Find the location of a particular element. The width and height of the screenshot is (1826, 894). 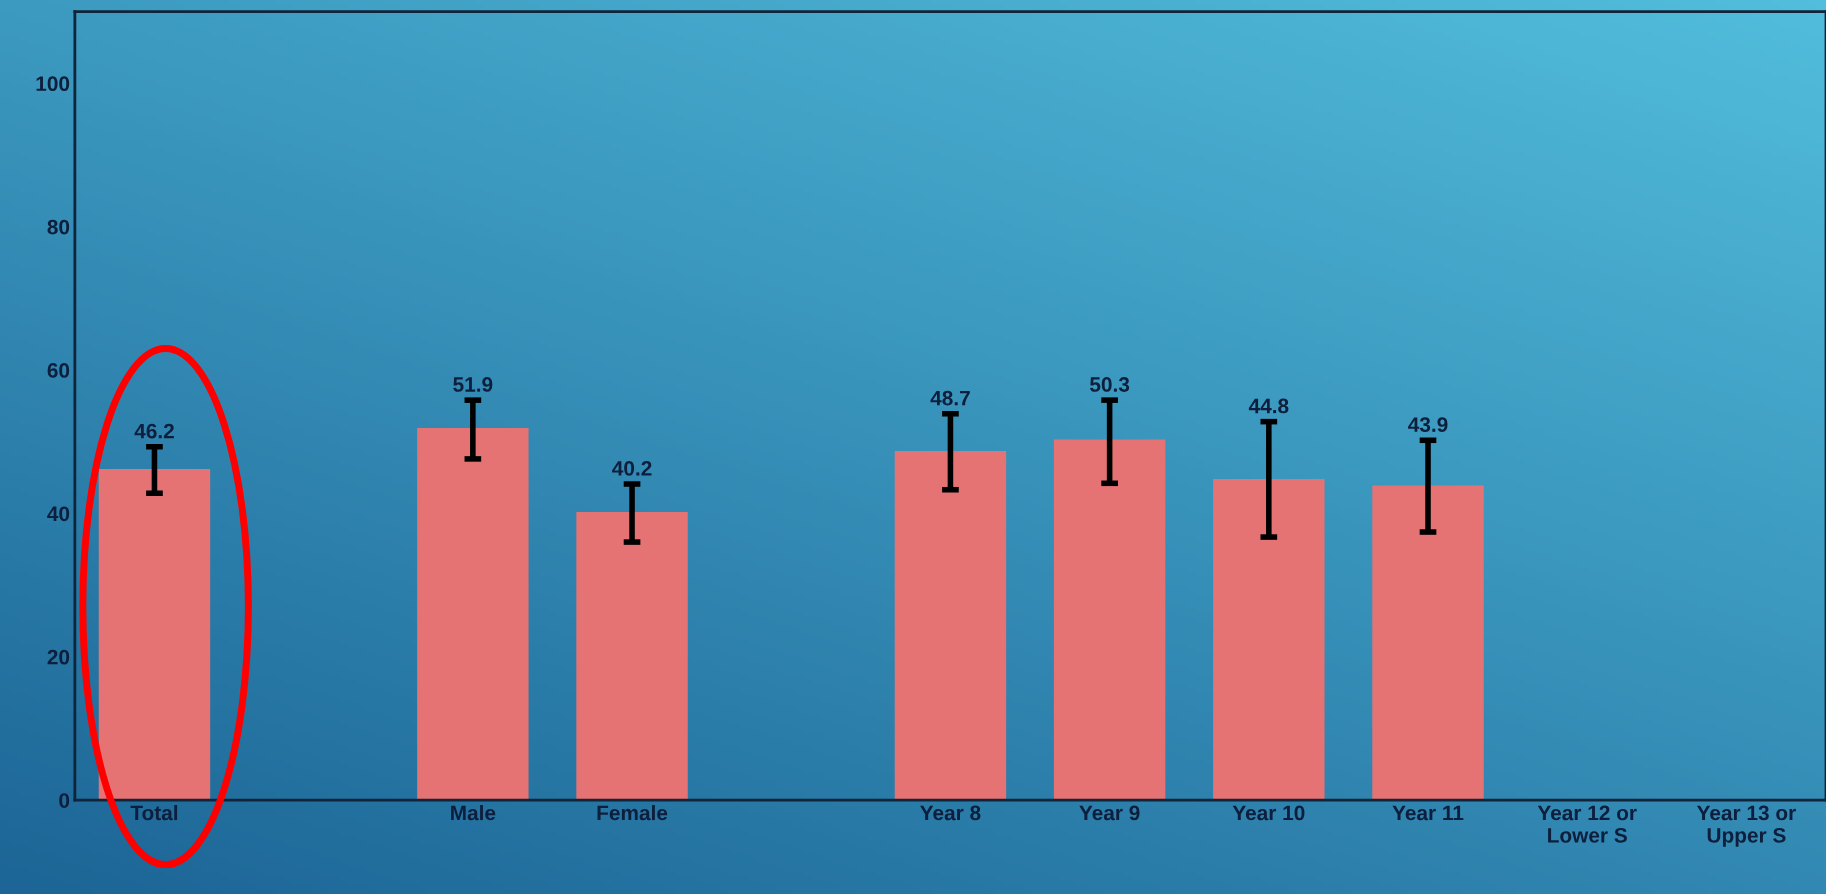

x-tick-label: Male is located at coordinates (473, 812).